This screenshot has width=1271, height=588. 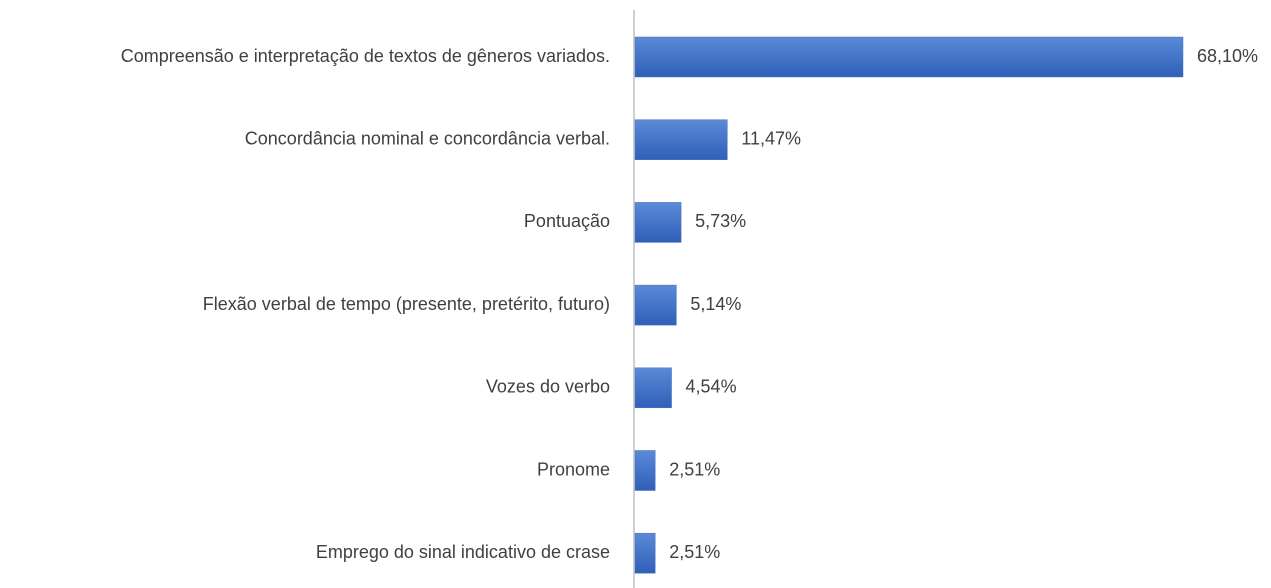 What do you see at coordinates (573, 469) in the screenshot?
I see `category-label: Pronome` at bounding box center [573, 469].